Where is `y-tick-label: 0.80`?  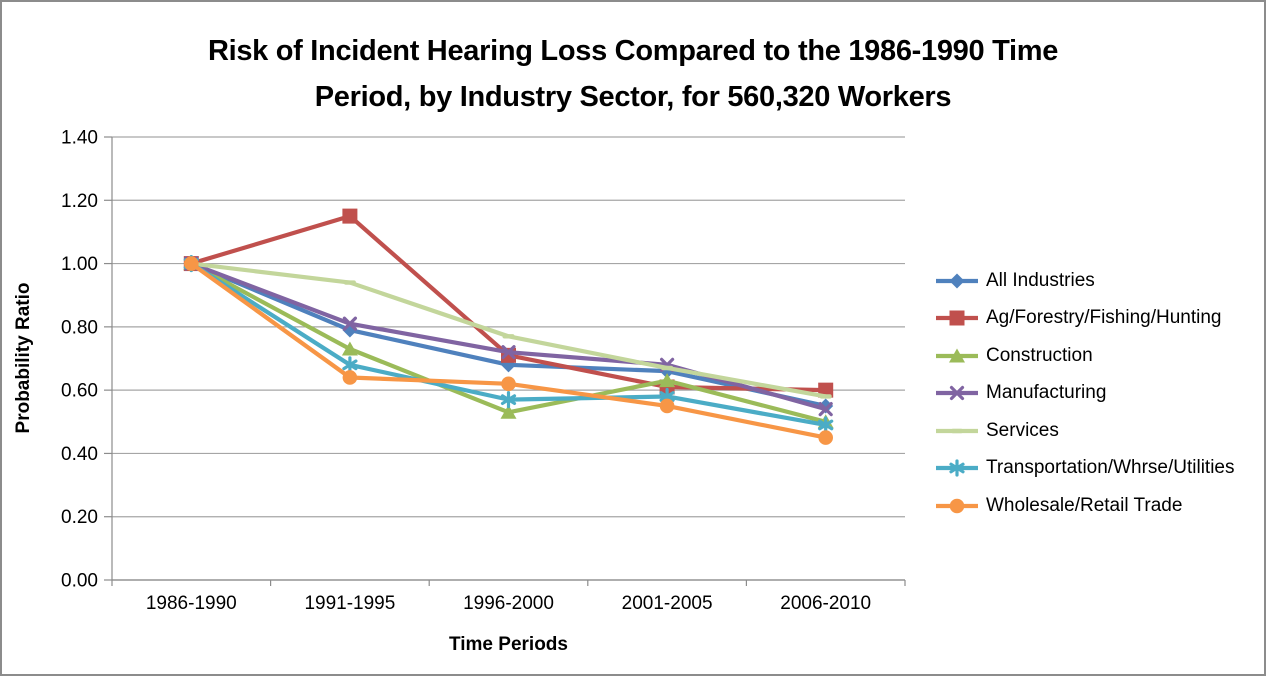 y-tick-label: 0.80 is located at coordinates (79, 327).